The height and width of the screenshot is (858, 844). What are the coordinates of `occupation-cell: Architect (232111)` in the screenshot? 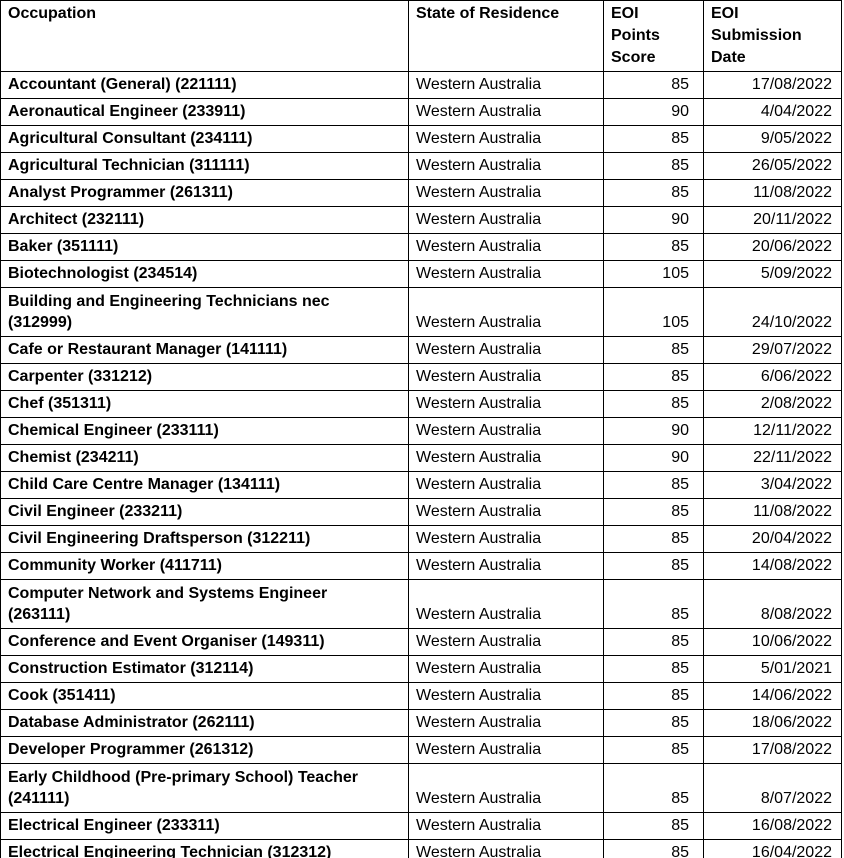 It's located at (204, 220).